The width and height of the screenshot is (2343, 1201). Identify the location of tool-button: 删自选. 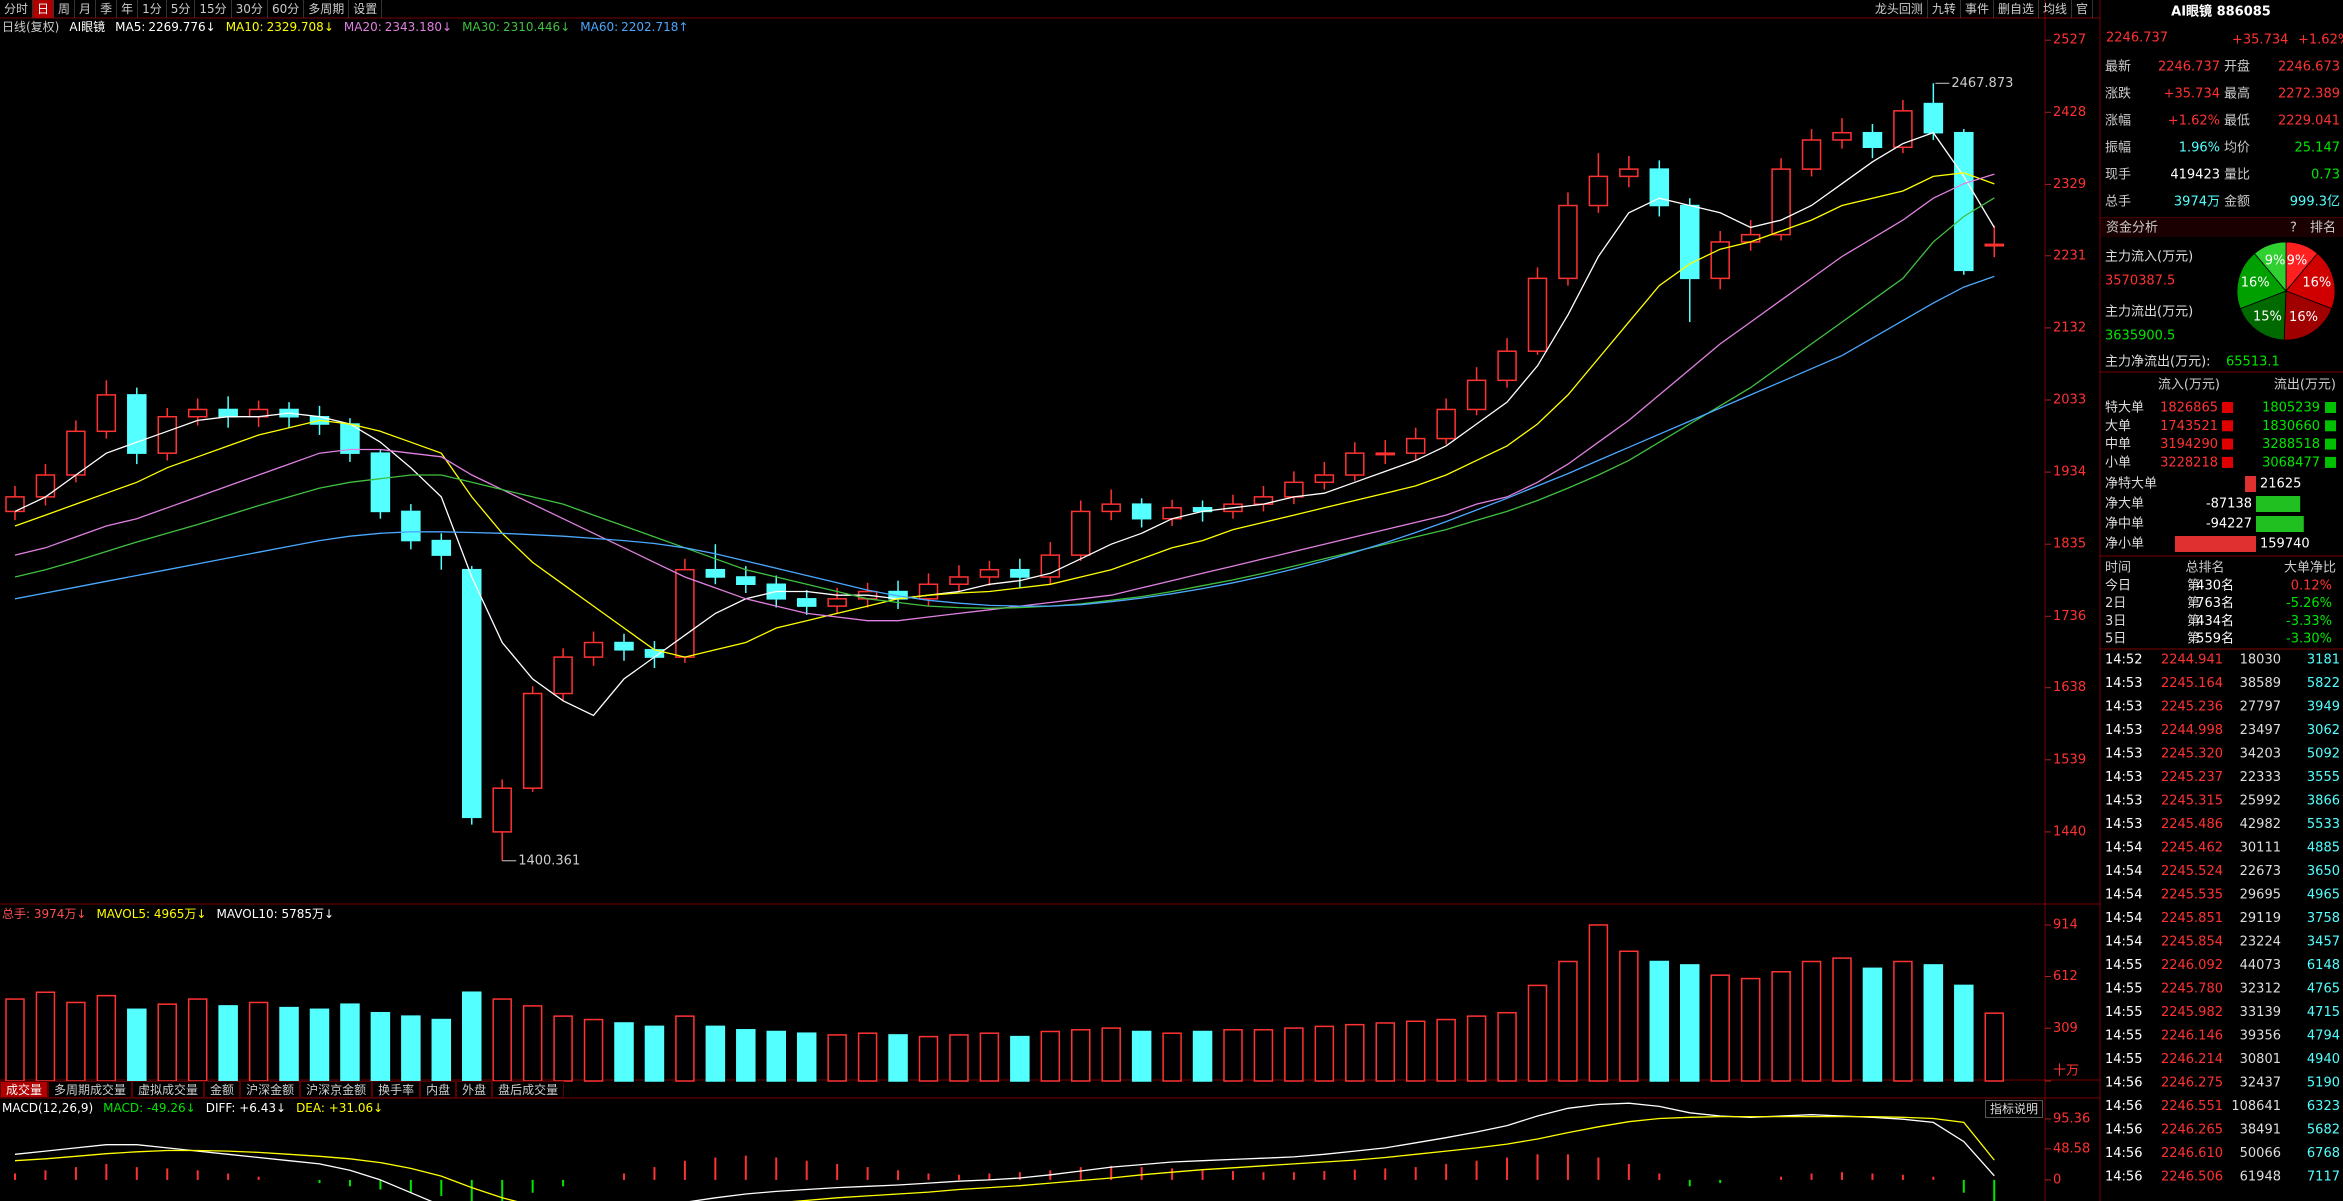
(2016, 9).